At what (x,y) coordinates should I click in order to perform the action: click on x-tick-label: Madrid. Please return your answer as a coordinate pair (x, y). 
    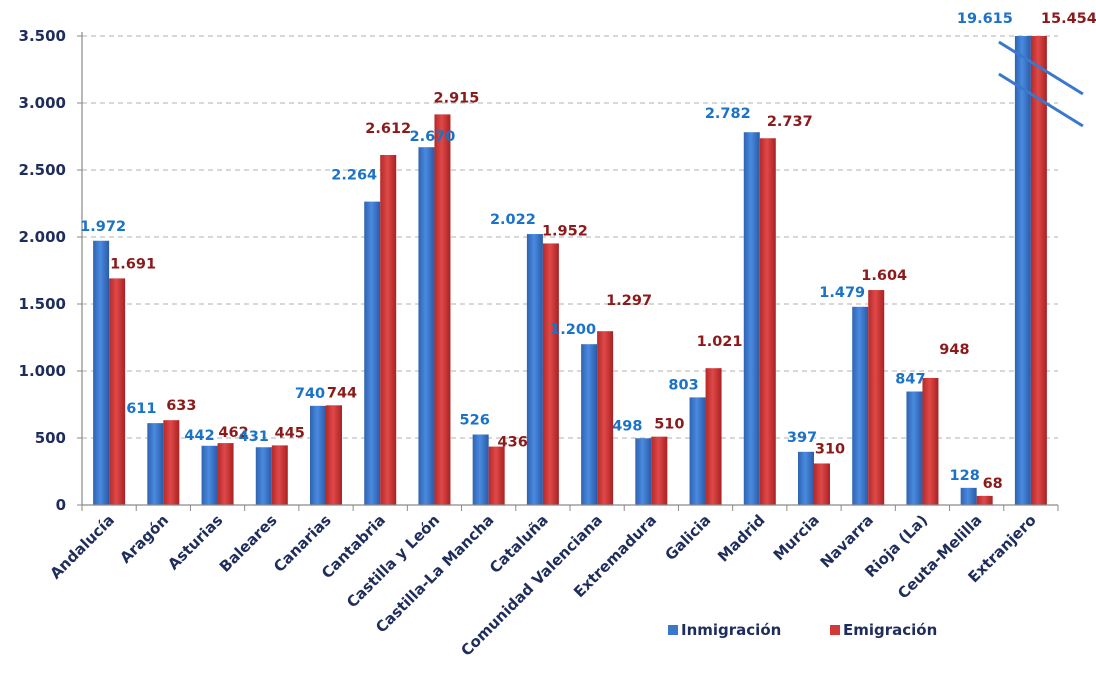
    Looking at the image, I should click on (741, 538).